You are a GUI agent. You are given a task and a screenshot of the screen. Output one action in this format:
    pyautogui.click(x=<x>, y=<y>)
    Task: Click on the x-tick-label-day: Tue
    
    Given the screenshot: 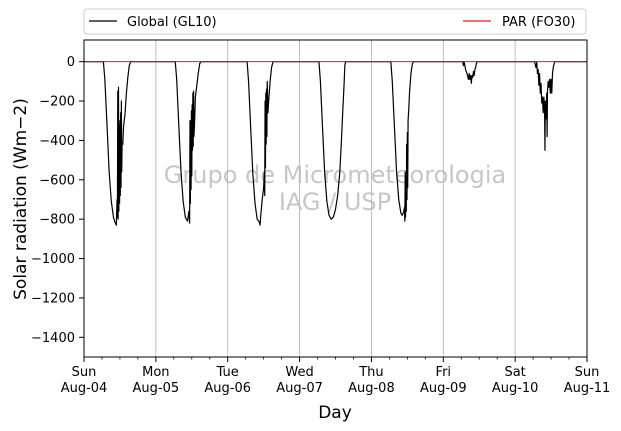 What is the action you would take?
    pyautogui.click(x=227, y=372)
    